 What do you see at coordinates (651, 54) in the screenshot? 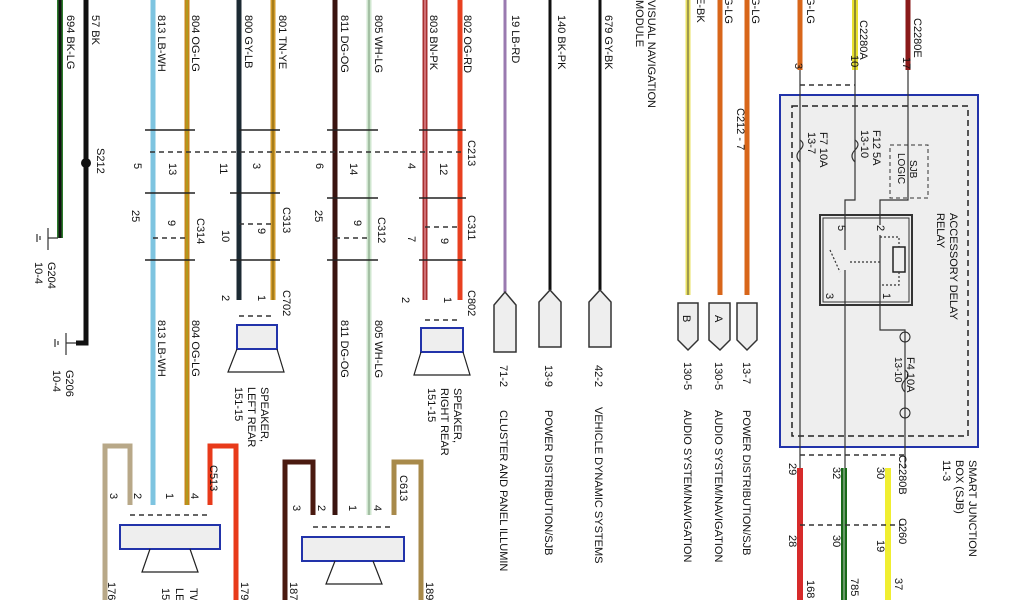
I see `module-label: VISUAL NAVIGATION` at bounding box center [651, 54].